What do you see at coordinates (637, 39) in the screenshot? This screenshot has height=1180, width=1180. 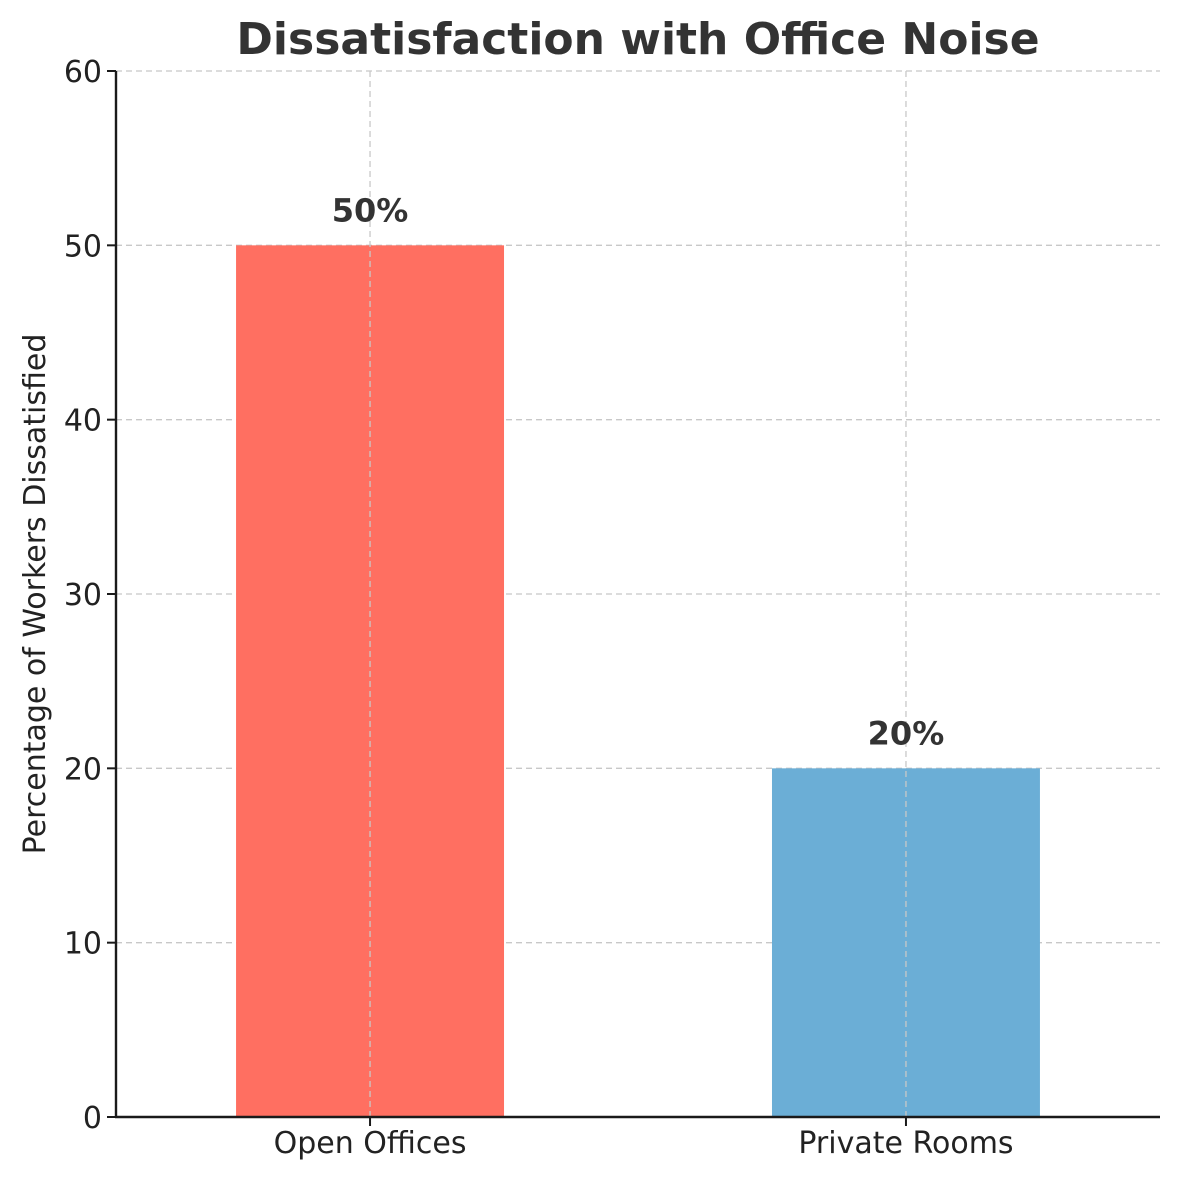 I see `chart-title: Dissatisfaction with Office Noise` at bounding box center [637, 39].